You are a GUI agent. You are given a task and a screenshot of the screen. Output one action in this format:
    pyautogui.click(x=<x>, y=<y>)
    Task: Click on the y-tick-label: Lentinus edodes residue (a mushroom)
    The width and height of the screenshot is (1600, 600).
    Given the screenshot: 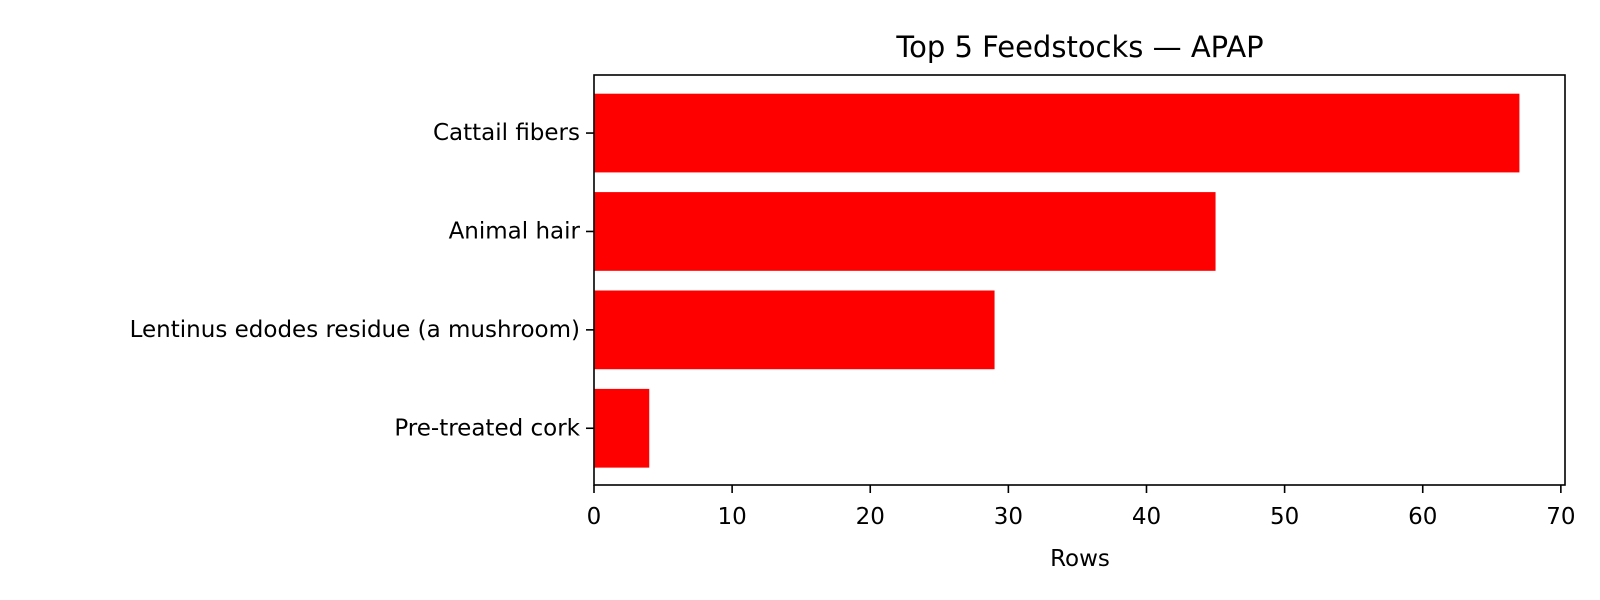 What is the action you would take?
    pyautogui.click(x=355, y=330)
    